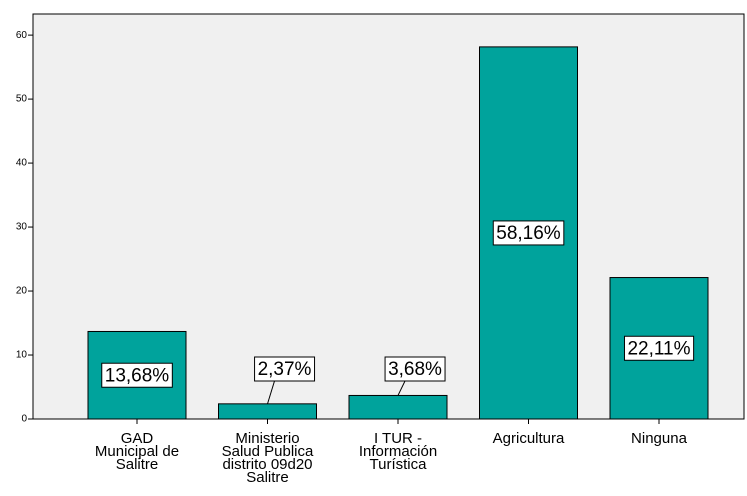 The height and width of the screenshot is (496, 747). I want to click on value-label: 3,68%, so click(415, 369).